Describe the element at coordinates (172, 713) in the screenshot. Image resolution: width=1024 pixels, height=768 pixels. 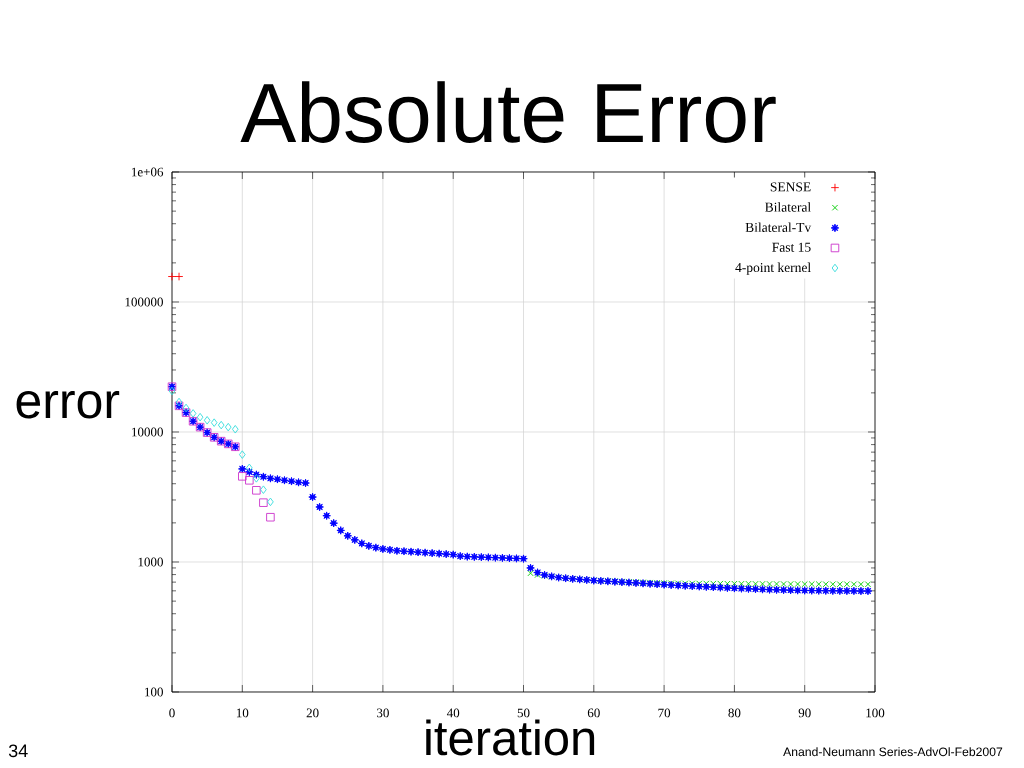
I see `x-tick-label: 0` at that location.